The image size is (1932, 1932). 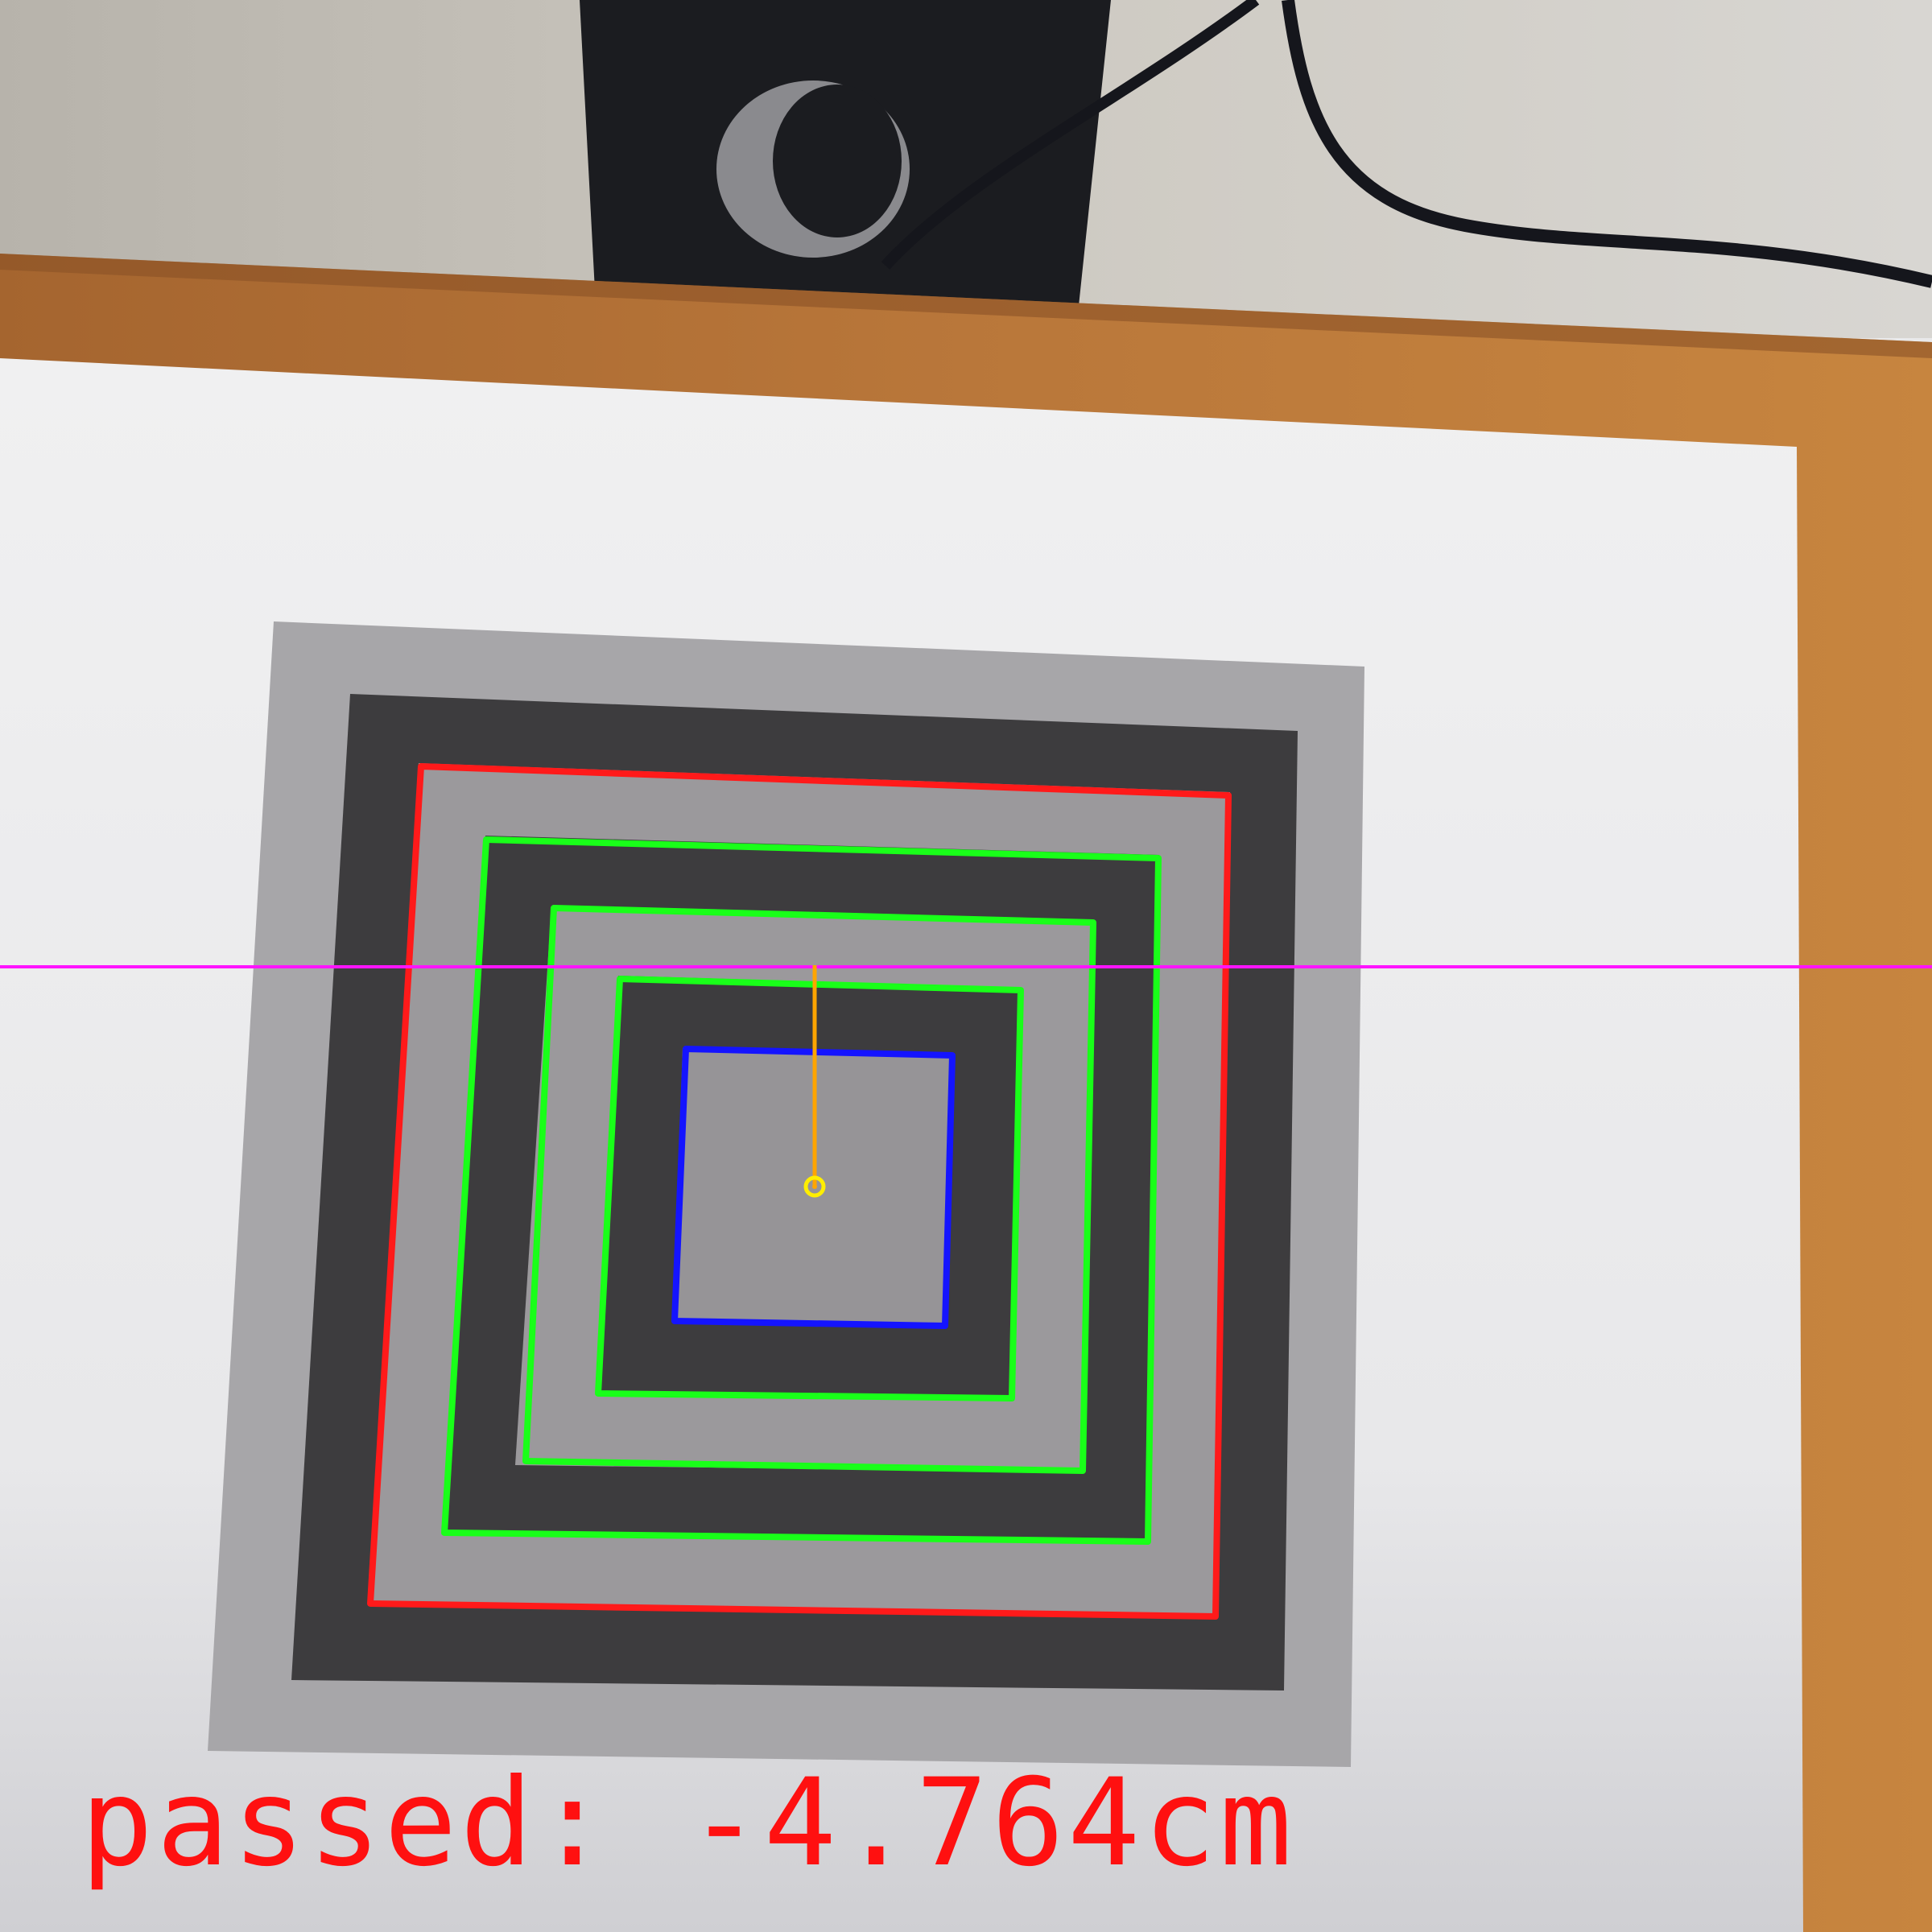 I want to click on result-label: passed:, so click(x=346, y=1823).